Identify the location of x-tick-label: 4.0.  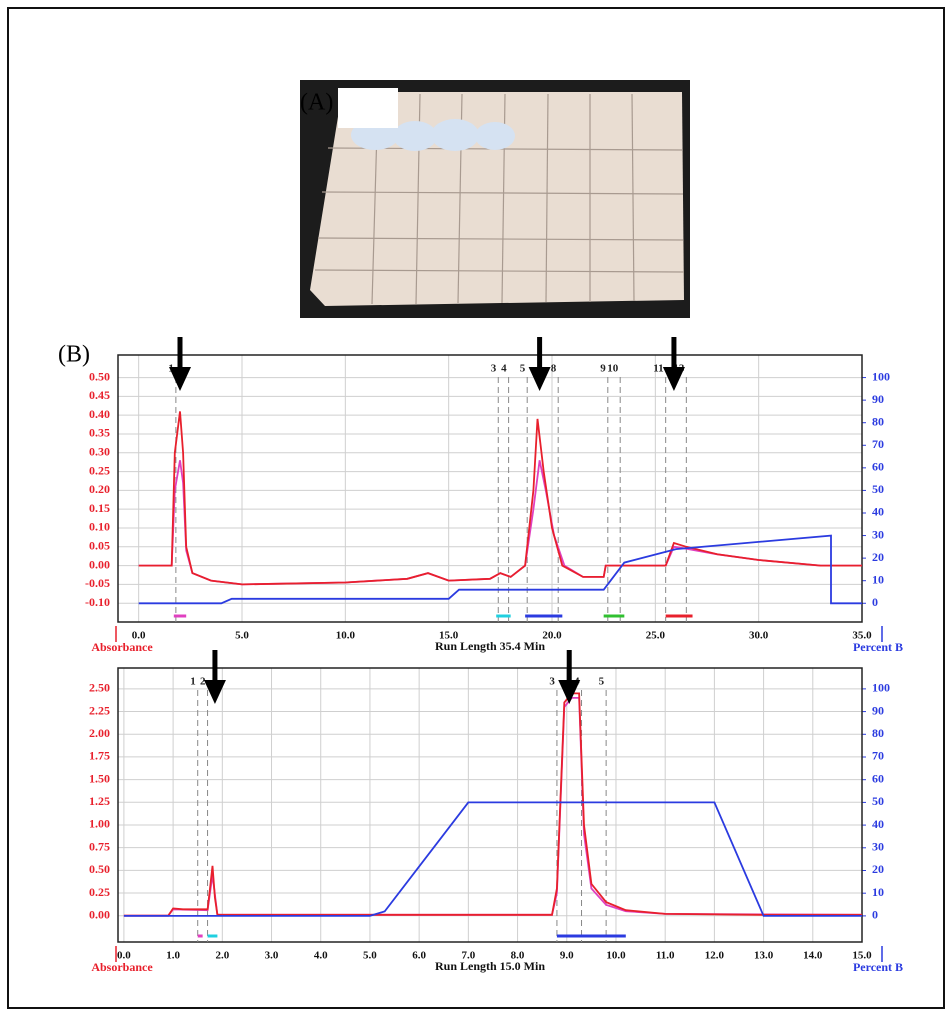
(321, 956).